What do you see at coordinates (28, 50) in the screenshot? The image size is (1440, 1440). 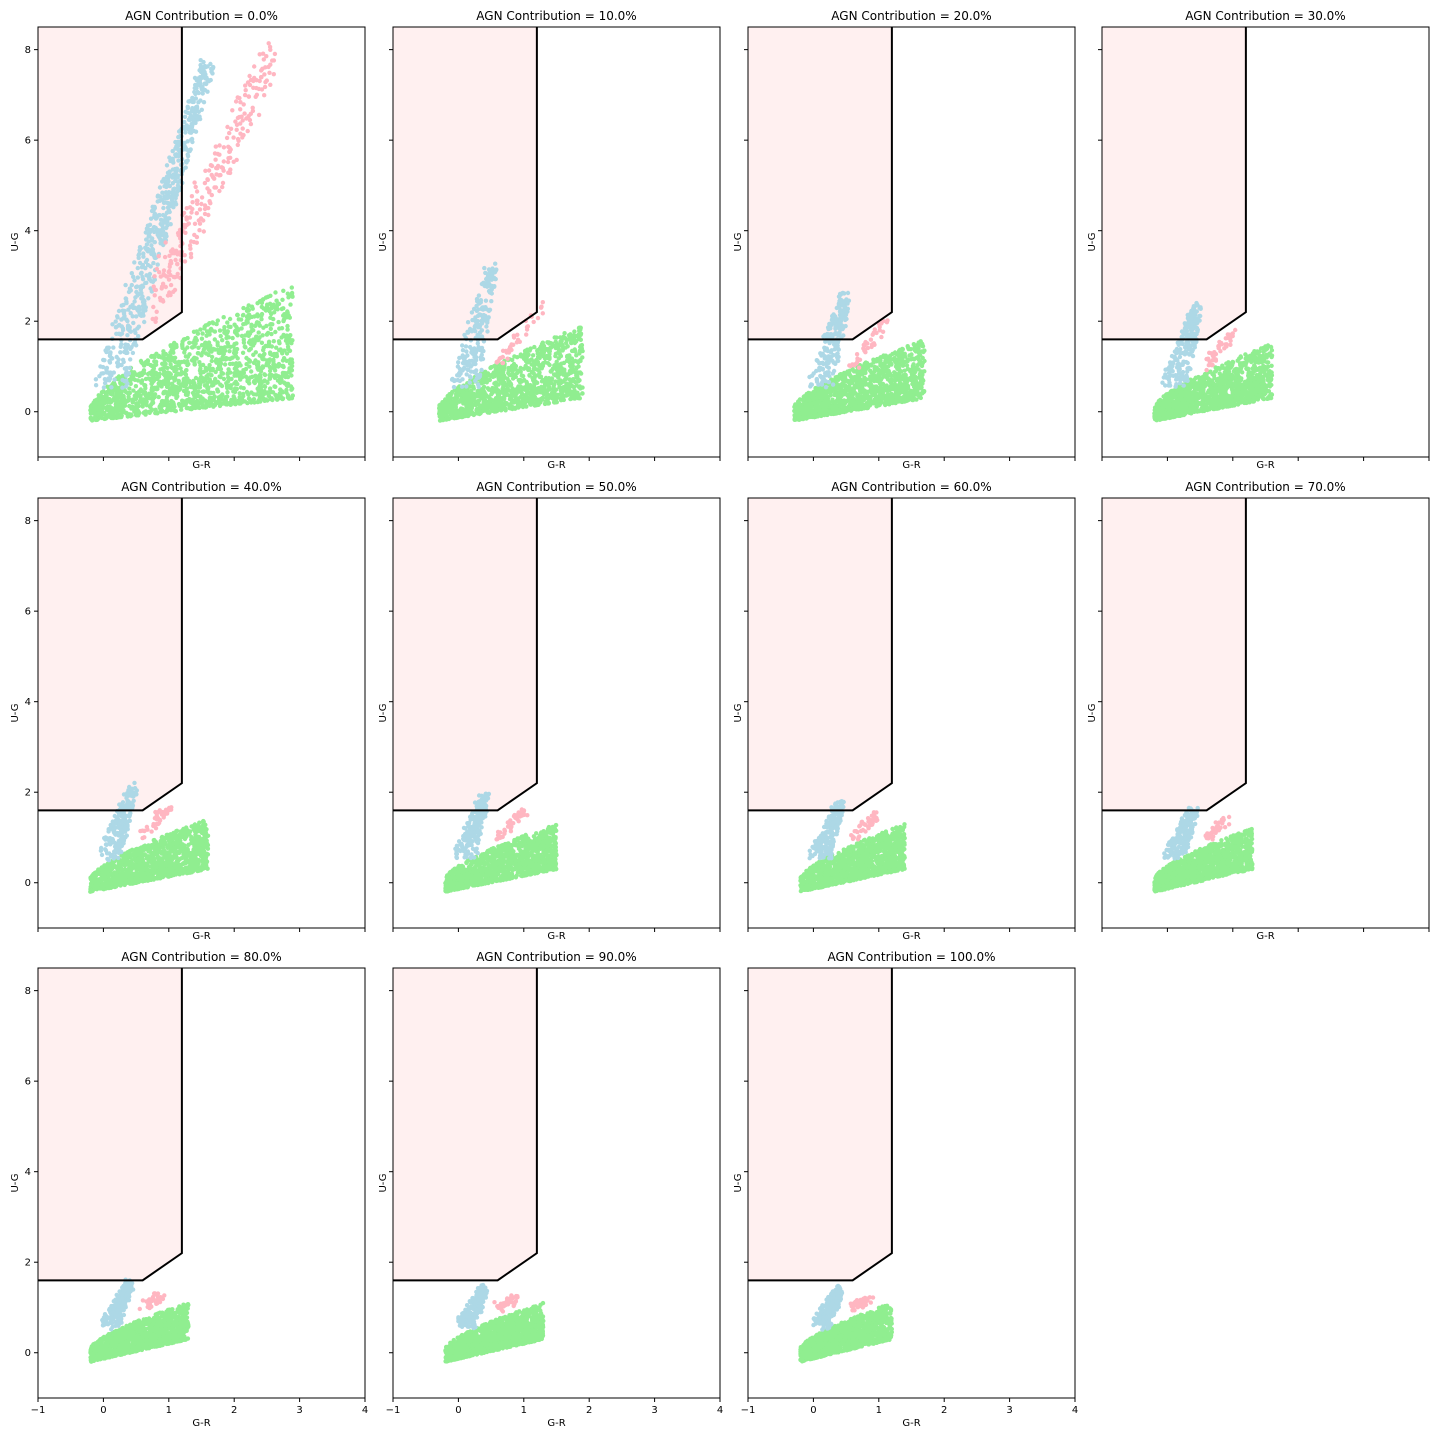 I see `y-tick-label: 8` at bounding box center [28, 50].